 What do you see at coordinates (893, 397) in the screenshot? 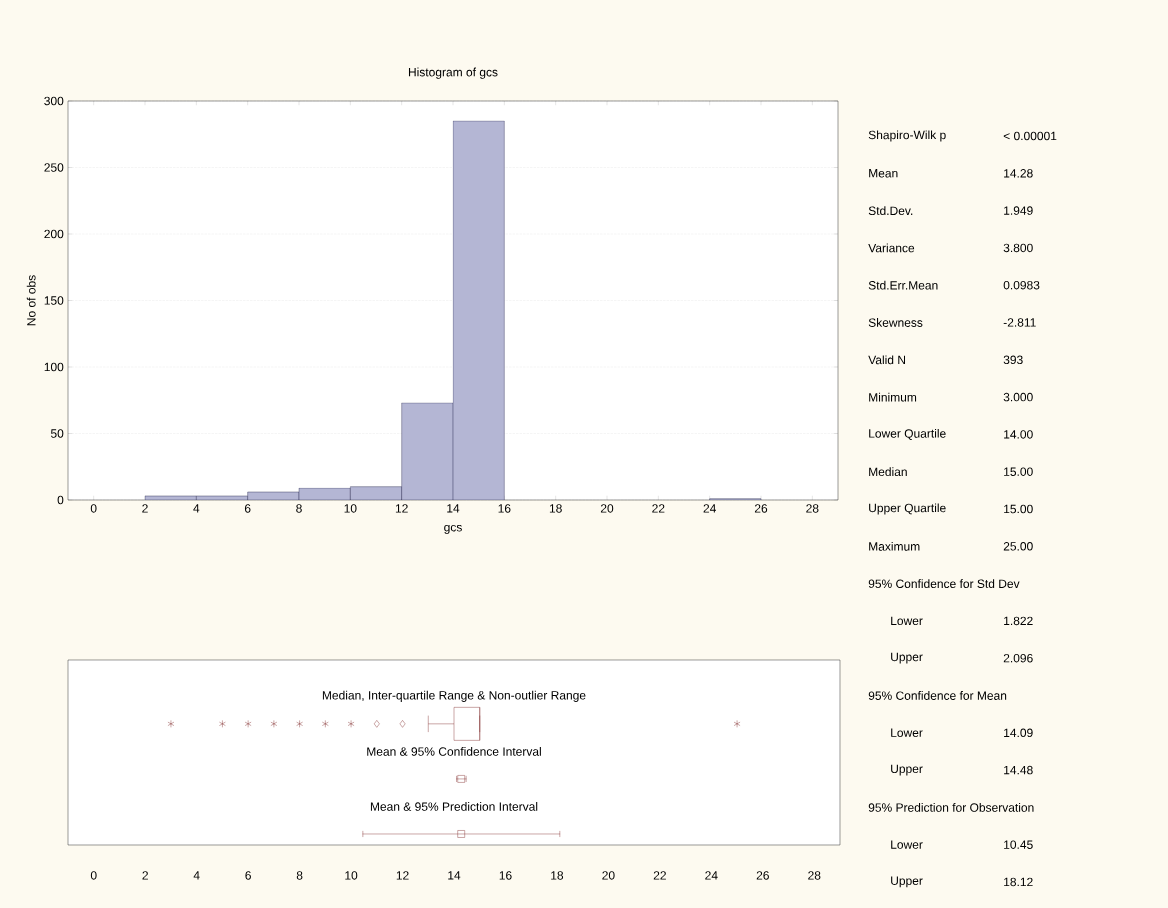
I see `category-label: Minimum` at bounding box center [893, 397].